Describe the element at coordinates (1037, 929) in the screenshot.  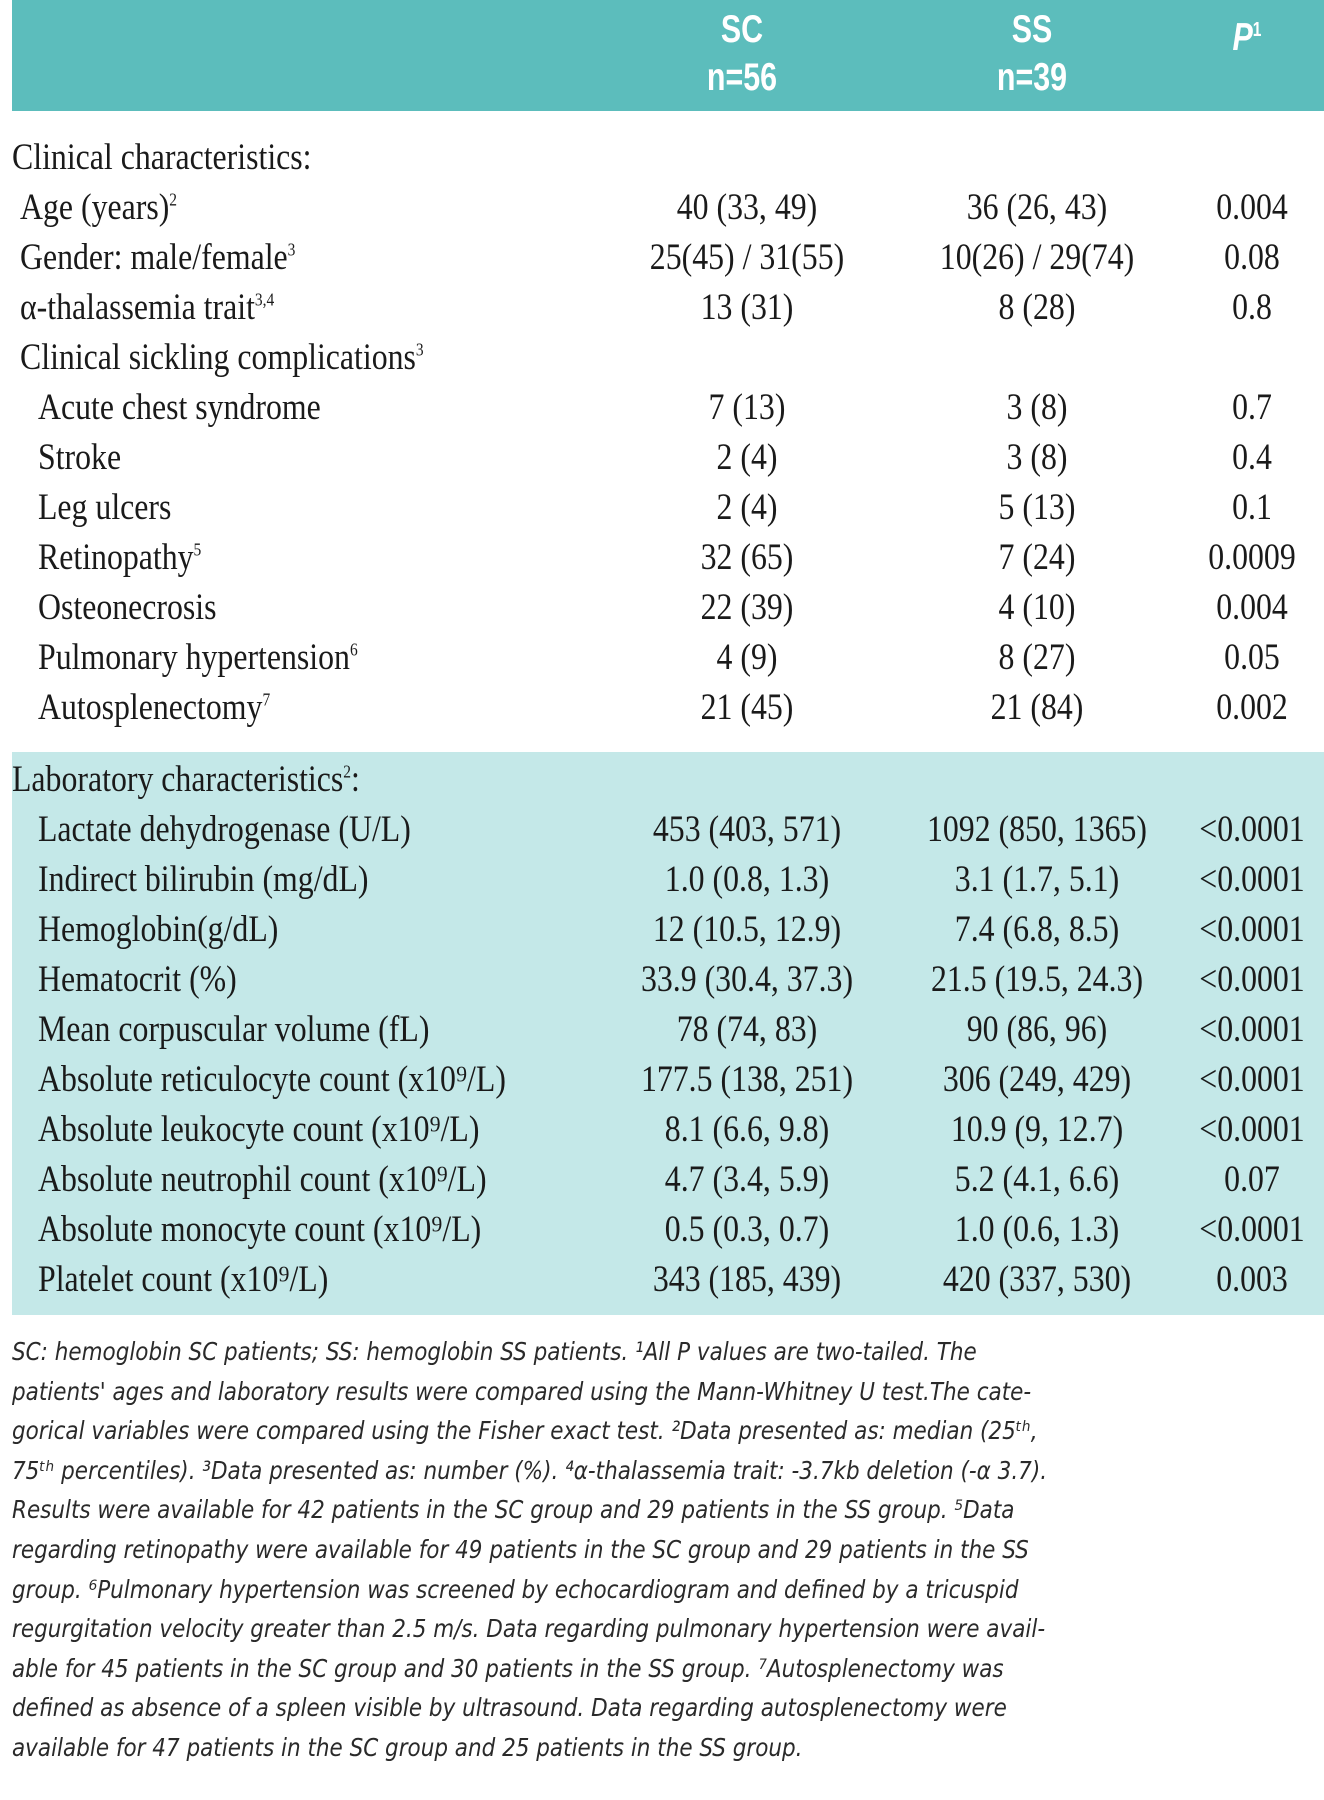
I see `value-ss: 7.4 (6.8, 8.5)` at that location.